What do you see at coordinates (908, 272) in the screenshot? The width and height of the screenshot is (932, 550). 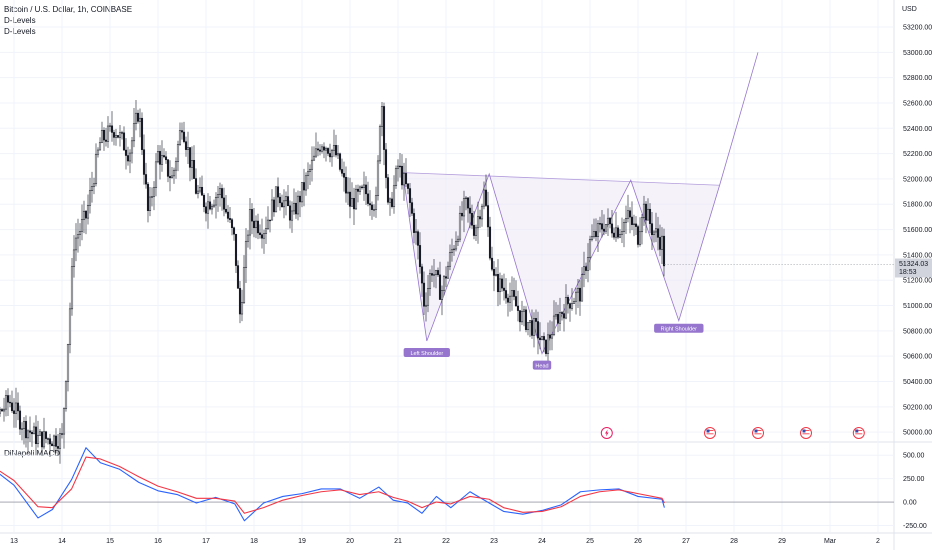 I see `countdown-value: 18:53` at bounding box center [908, 272].